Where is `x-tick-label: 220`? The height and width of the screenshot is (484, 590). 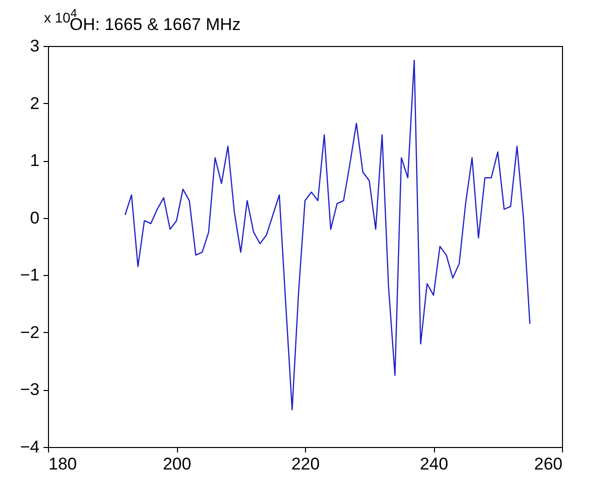 x-tick-label: 220 is located at coordinates (305, 464).